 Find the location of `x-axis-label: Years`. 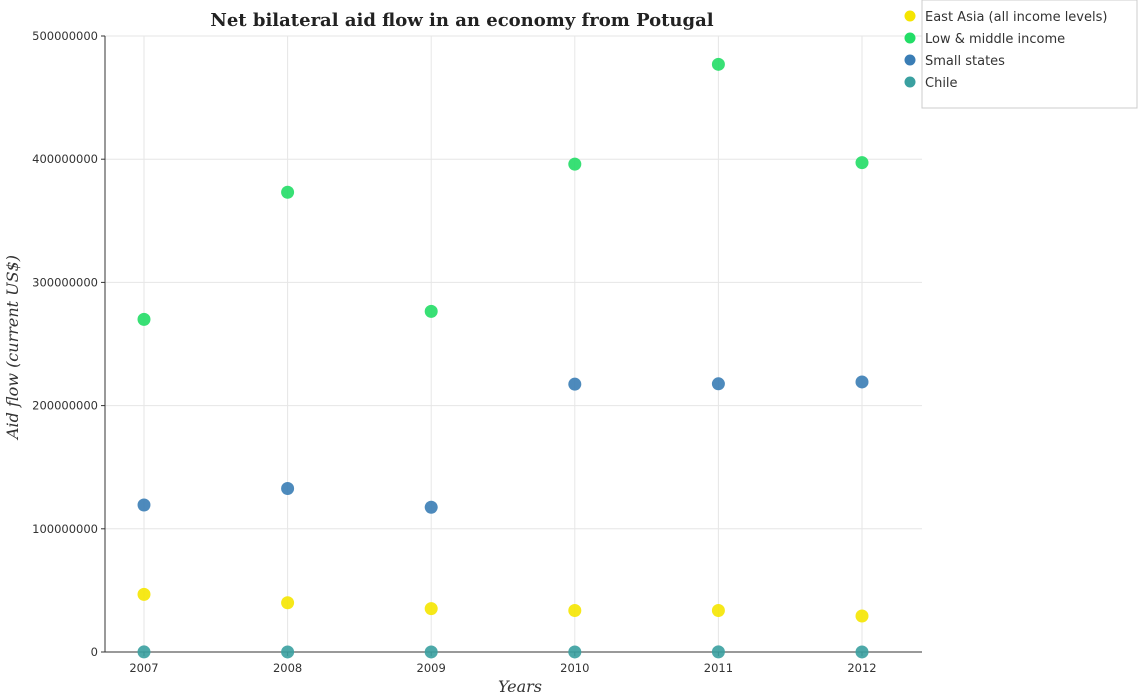

x-axis-label: Years is located at coordinates (520, 686).